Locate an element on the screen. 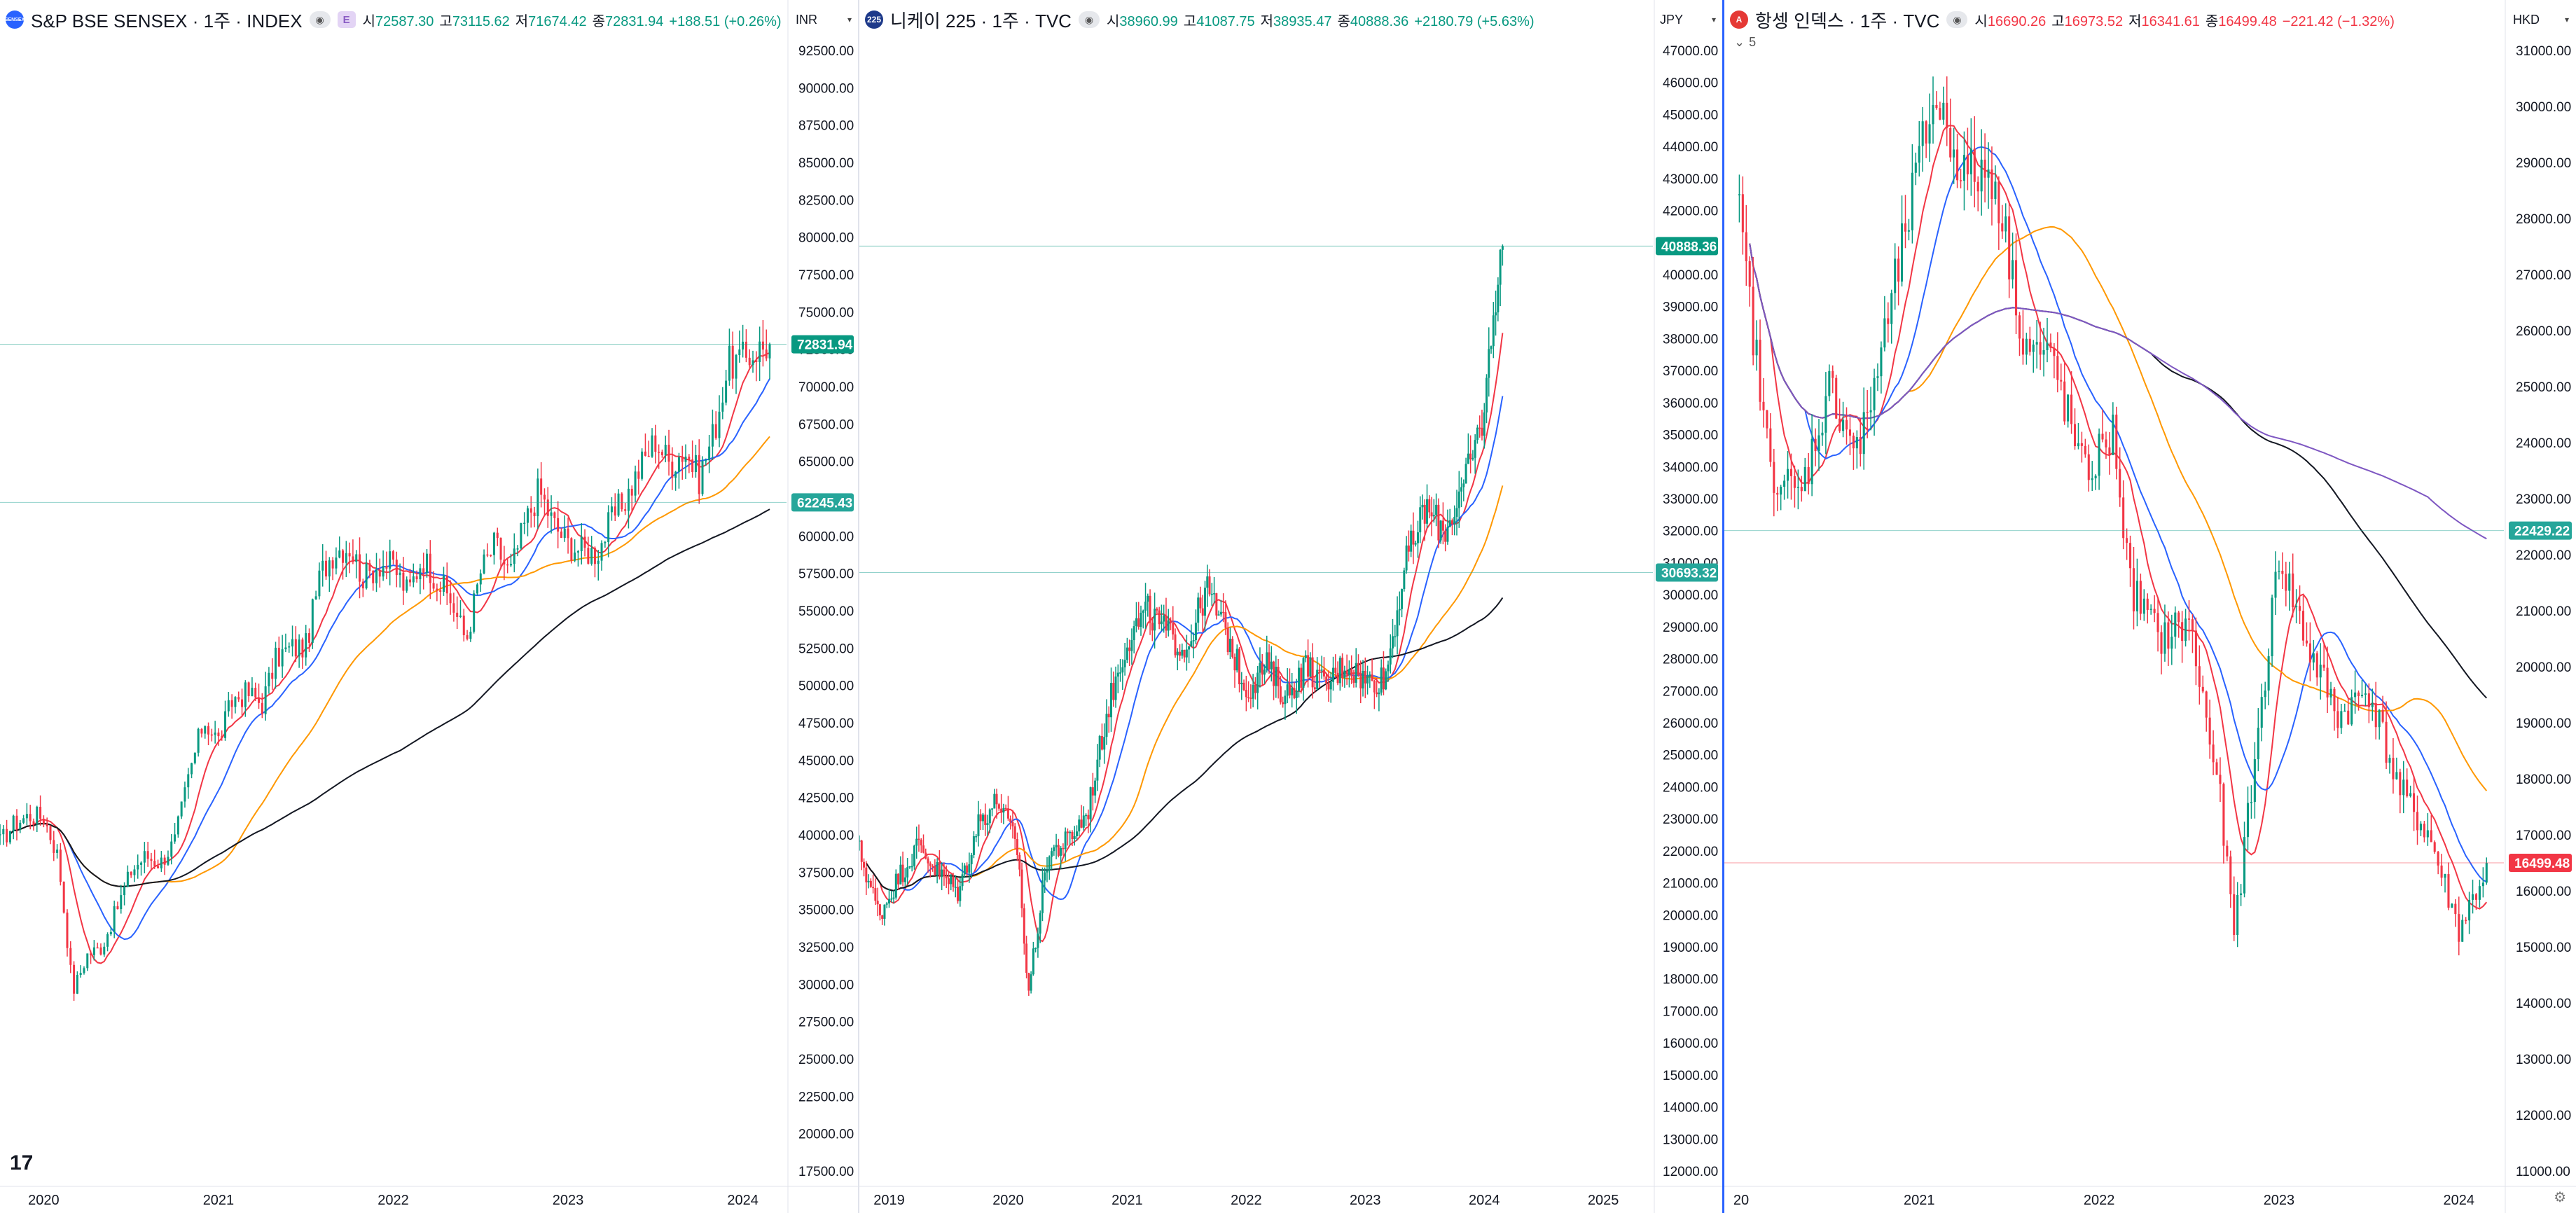 Image resolution: width=2576 pixels, height=1213 pixels. currency-select: HKD ▾ is located at coordinates (2541, 19).